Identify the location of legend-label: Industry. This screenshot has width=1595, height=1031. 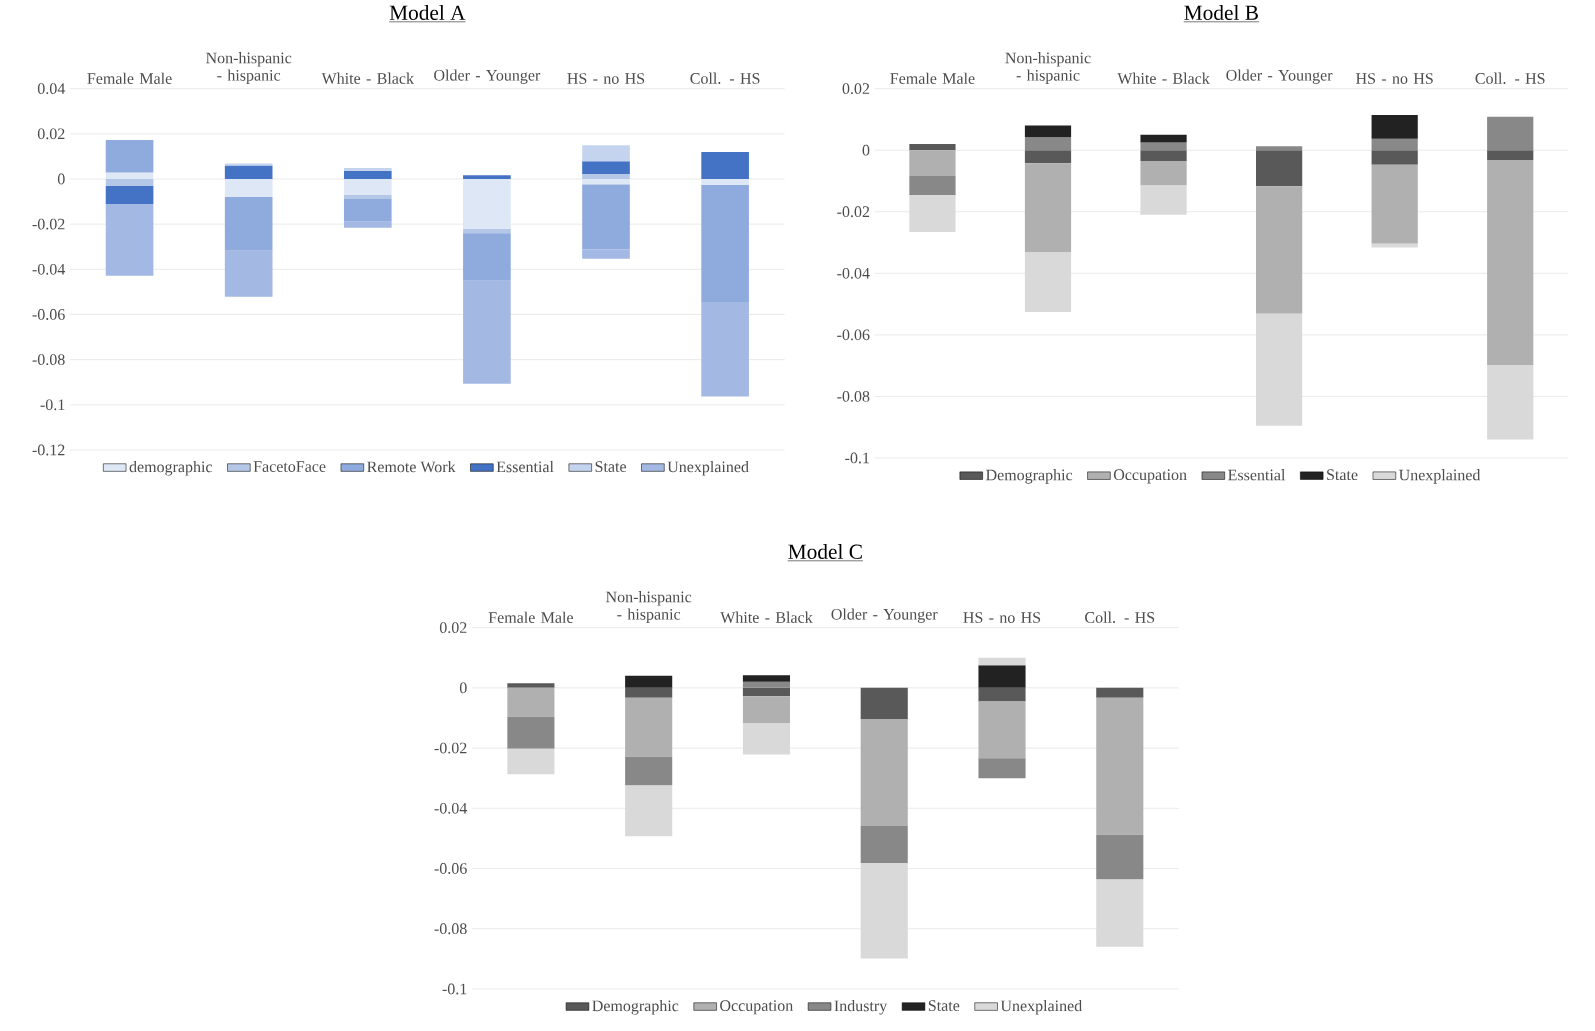
(861, 1007).